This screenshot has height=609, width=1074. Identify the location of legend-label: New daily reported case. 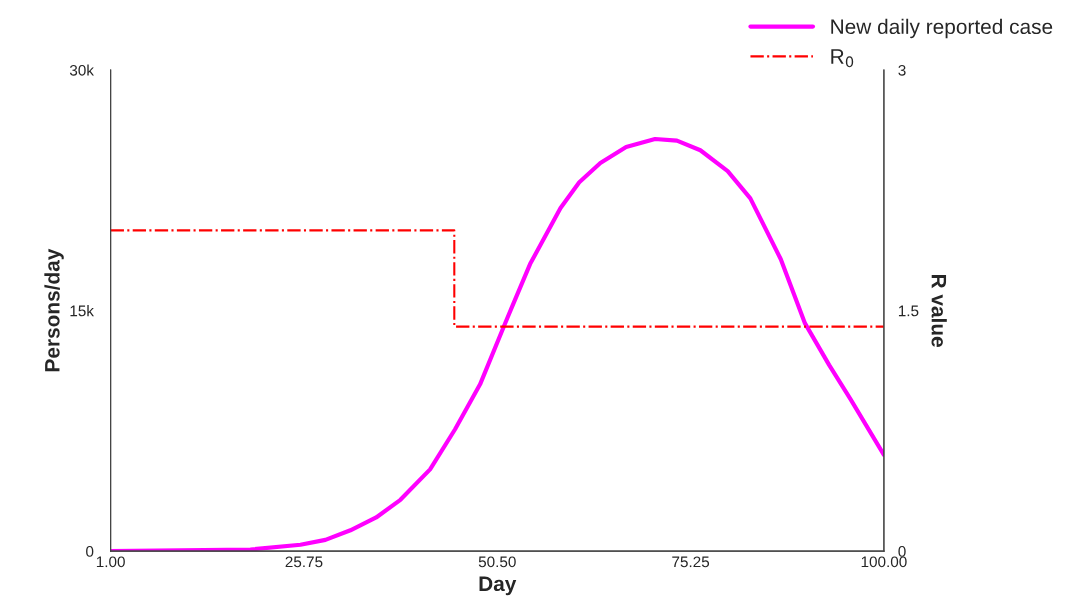
(942, 28).